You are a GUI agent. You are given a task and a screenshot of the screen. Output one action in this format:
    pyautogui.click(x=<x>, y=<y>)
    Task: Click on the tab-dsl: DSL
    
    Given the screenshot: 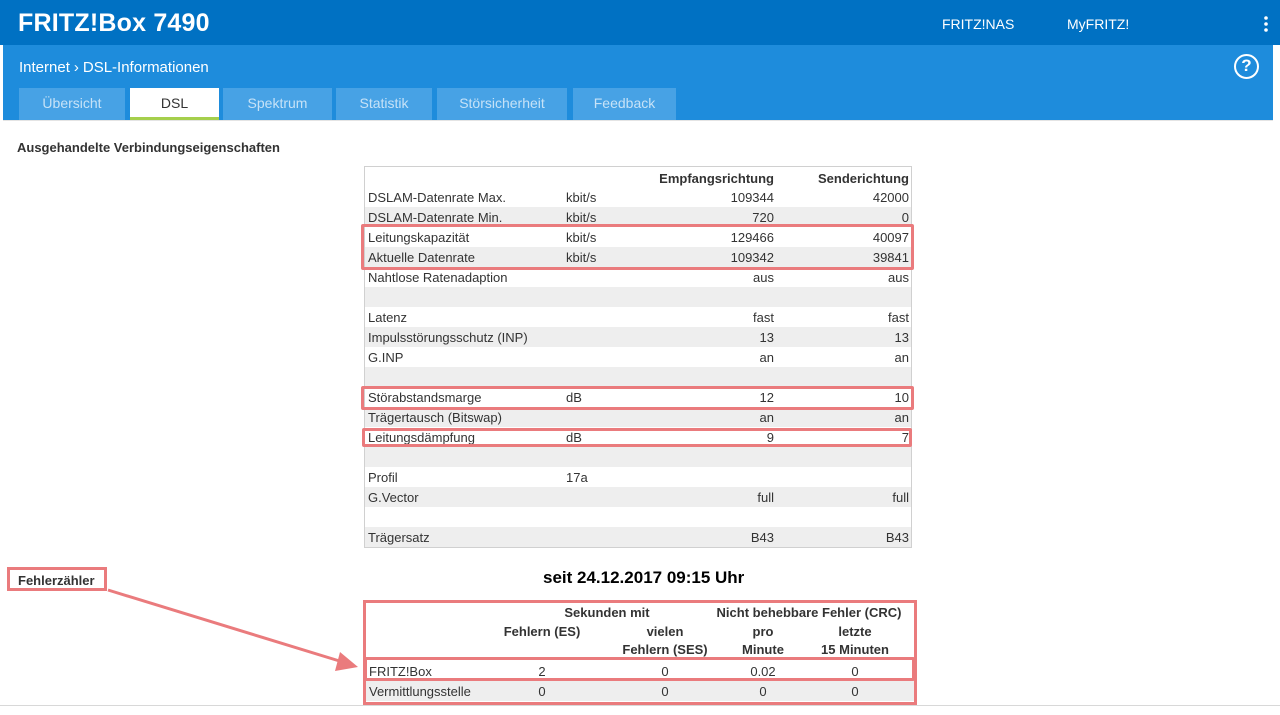 What is the action you would take?
    pyautogui.click(x=174, y=104)
    